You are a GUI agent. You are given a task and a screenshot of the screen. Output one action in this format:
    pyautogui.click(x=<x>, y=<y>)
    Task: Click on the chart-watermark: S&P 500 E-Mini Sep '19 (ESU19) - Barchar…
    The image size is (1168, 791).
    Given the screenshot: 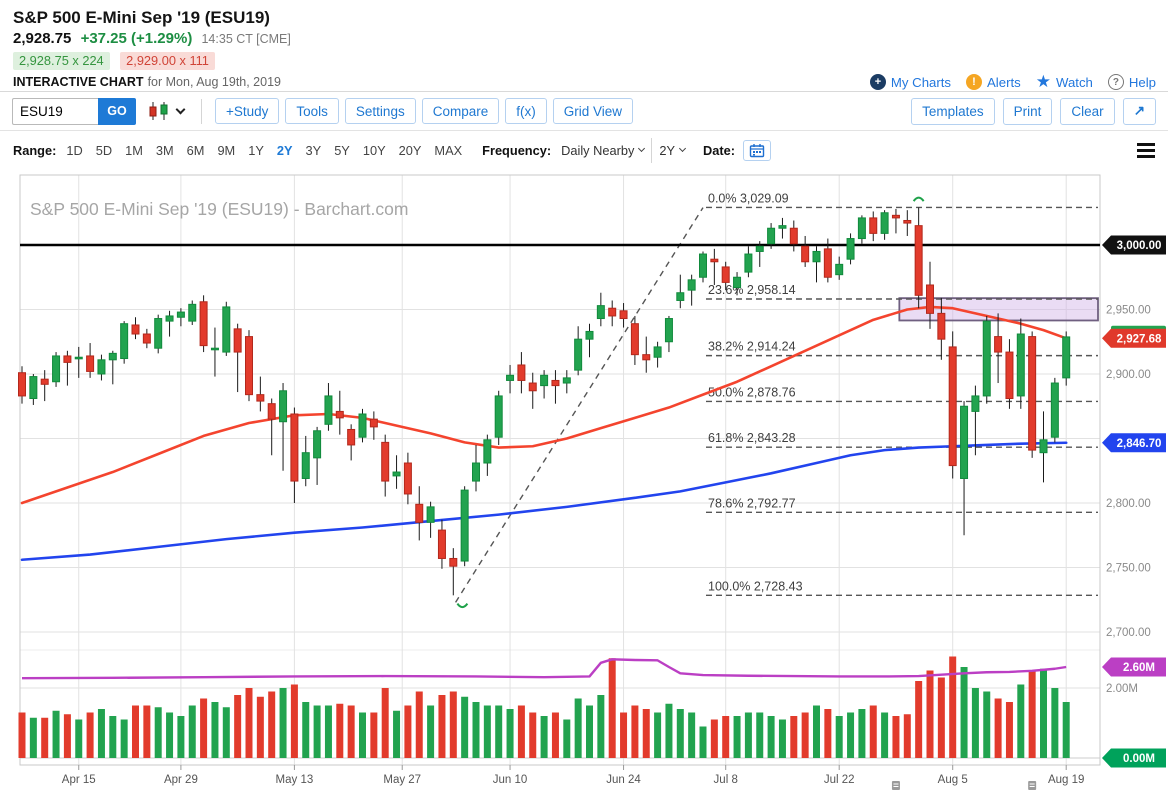 What is the action you would take?
    pyautogui.click(x=219, y=209)
    